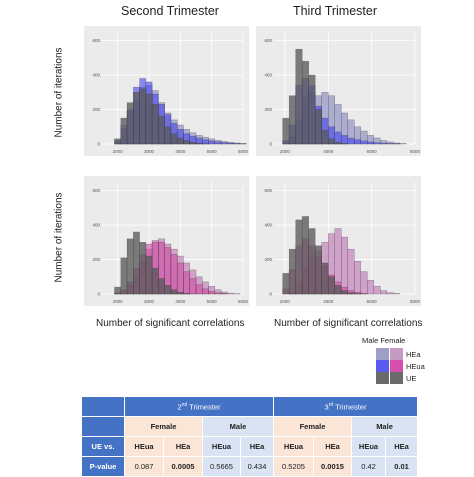 The height and width of the screenshot is (477, 474). I want to click on table-header-male-3rd: Male, so click(385, 427).